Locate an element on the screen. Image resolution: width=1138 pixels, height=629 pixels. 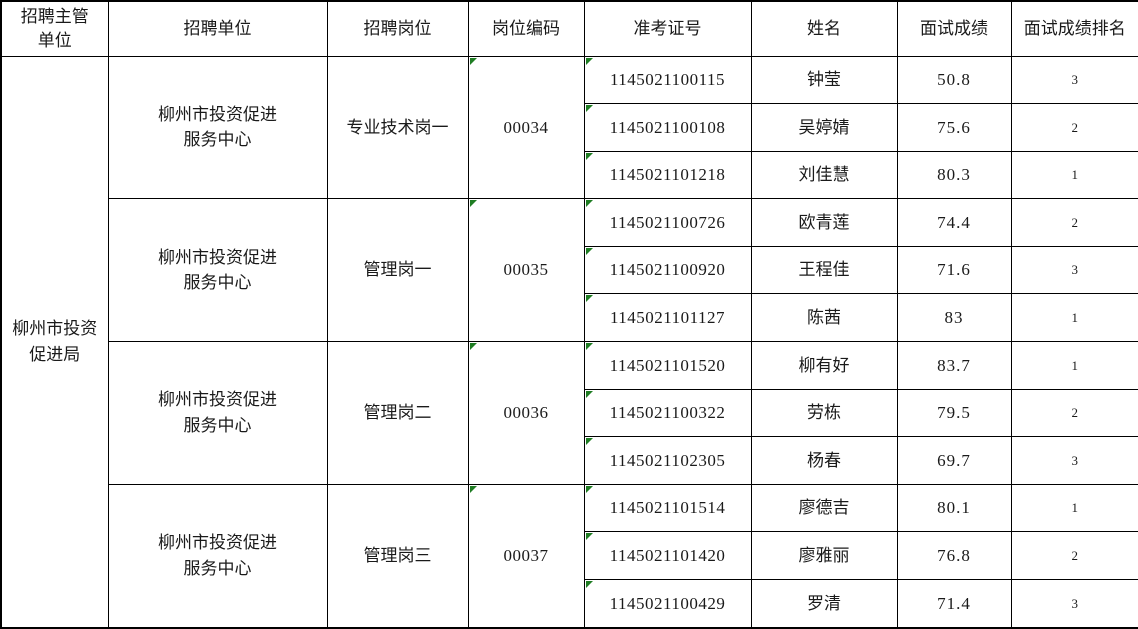
ticket-number-cell: 1145021100322 is located at coordinates (667, 413).